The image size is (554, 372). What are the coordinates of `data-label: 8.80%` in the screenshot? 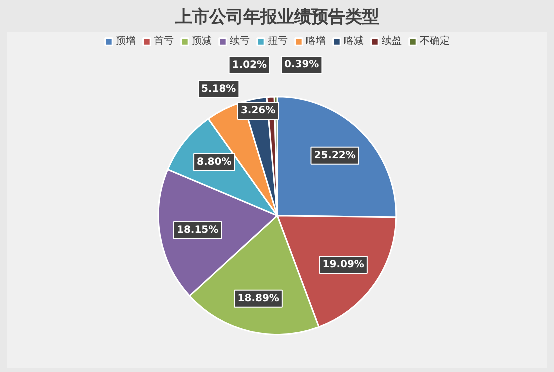 It's located at (214, 162).